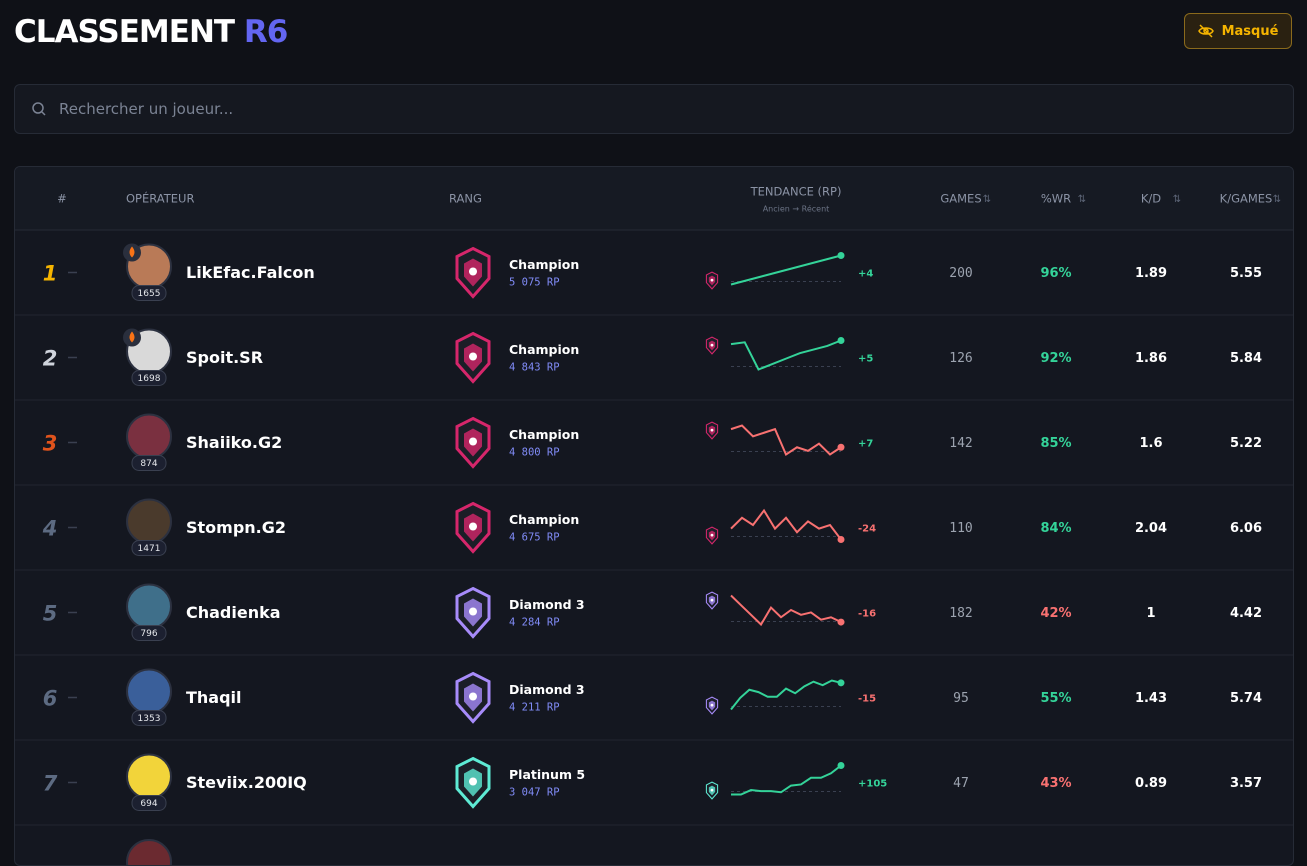  Describe the element at coordinates (961, 698) in the screenshot. I see `games: 95` at that location.